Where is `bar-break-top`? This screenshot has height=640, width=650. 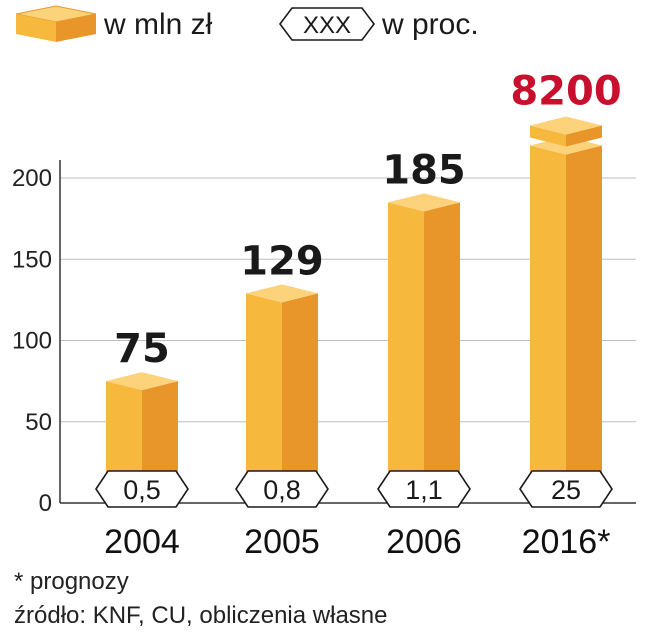
bar-break-top is located at coordinates (566, 125).